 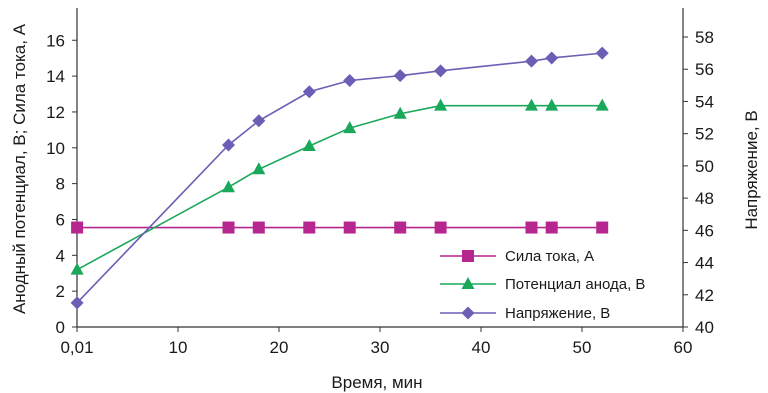 I want to click on left-tick-label: 6, so click(x=60, y=219).